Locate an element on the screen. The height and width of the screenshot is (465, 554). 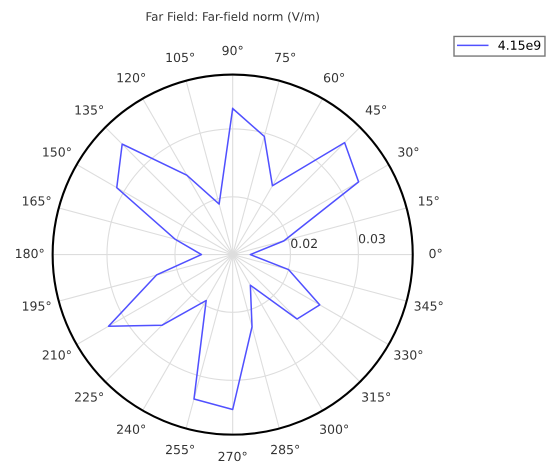
spoke-label: 240° is located at coordinates (131, 429).